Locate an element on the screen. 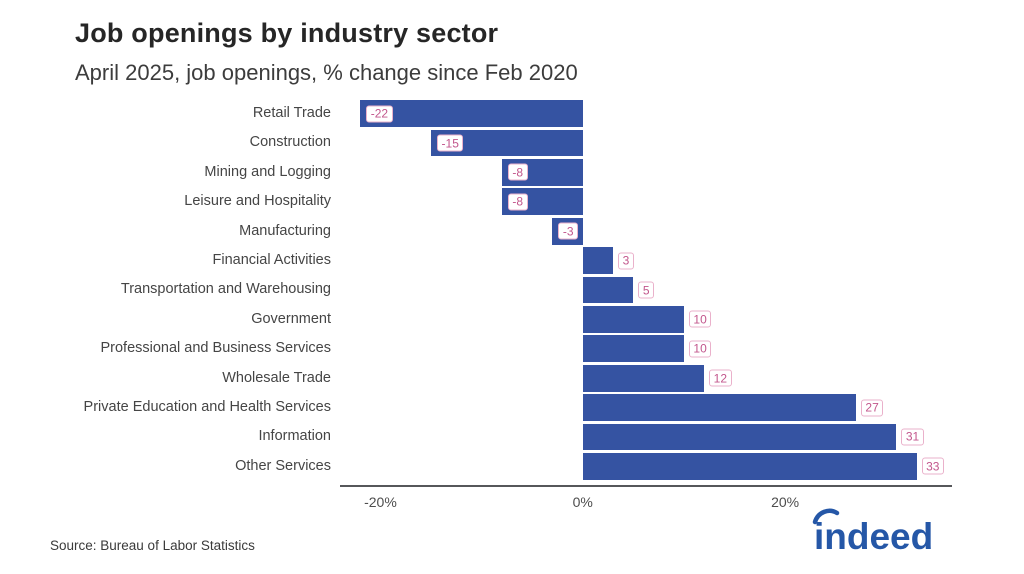  value-label: 5 is located at coordinates (646, 290).